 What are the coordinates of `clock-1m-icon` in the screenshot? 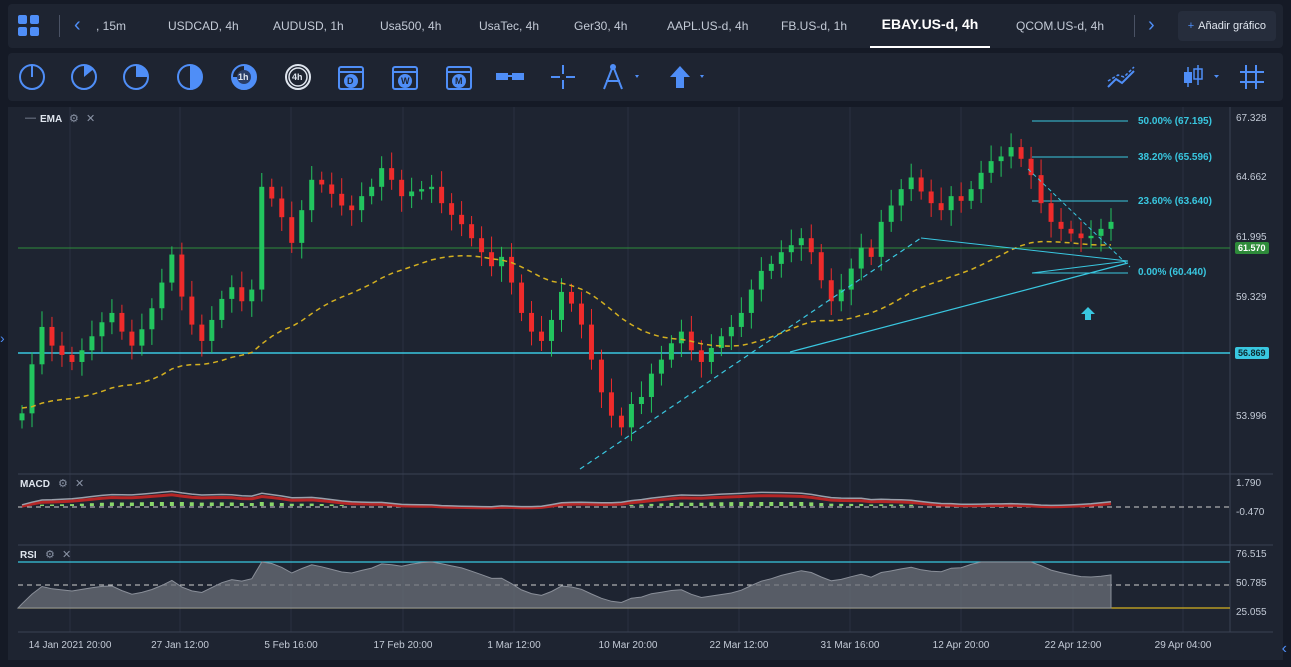 It's located at (33, 77).